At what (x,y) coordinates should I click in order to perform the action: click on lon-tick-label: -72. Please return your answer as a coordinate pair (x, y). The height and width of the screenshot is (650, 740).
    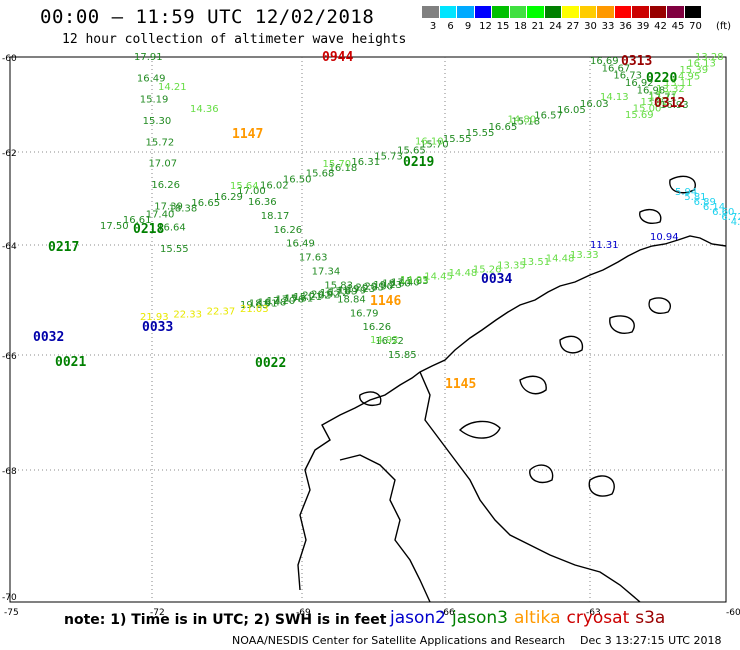
    Looking at the image, I should click on (157, 613).